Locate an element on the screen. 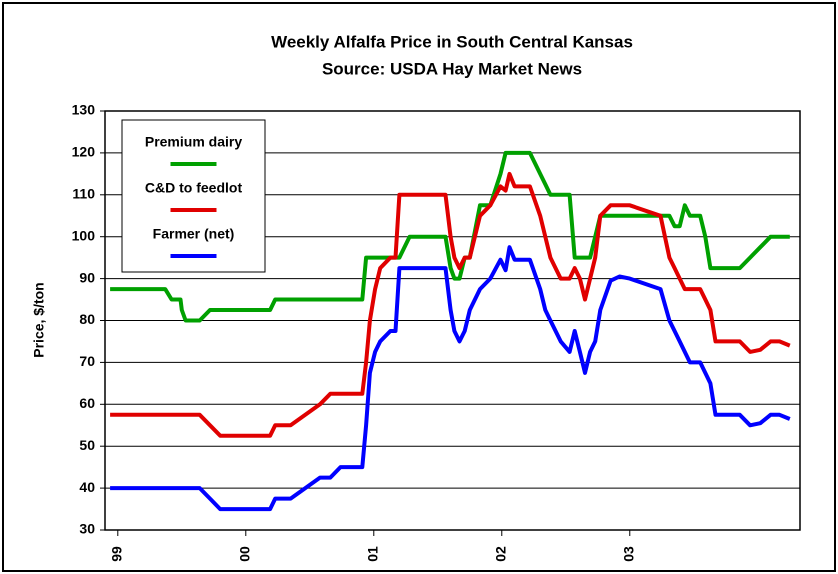 This screenshot has width=838, height=574. y-tick-label: 100 is located at coordinates (84, 235).